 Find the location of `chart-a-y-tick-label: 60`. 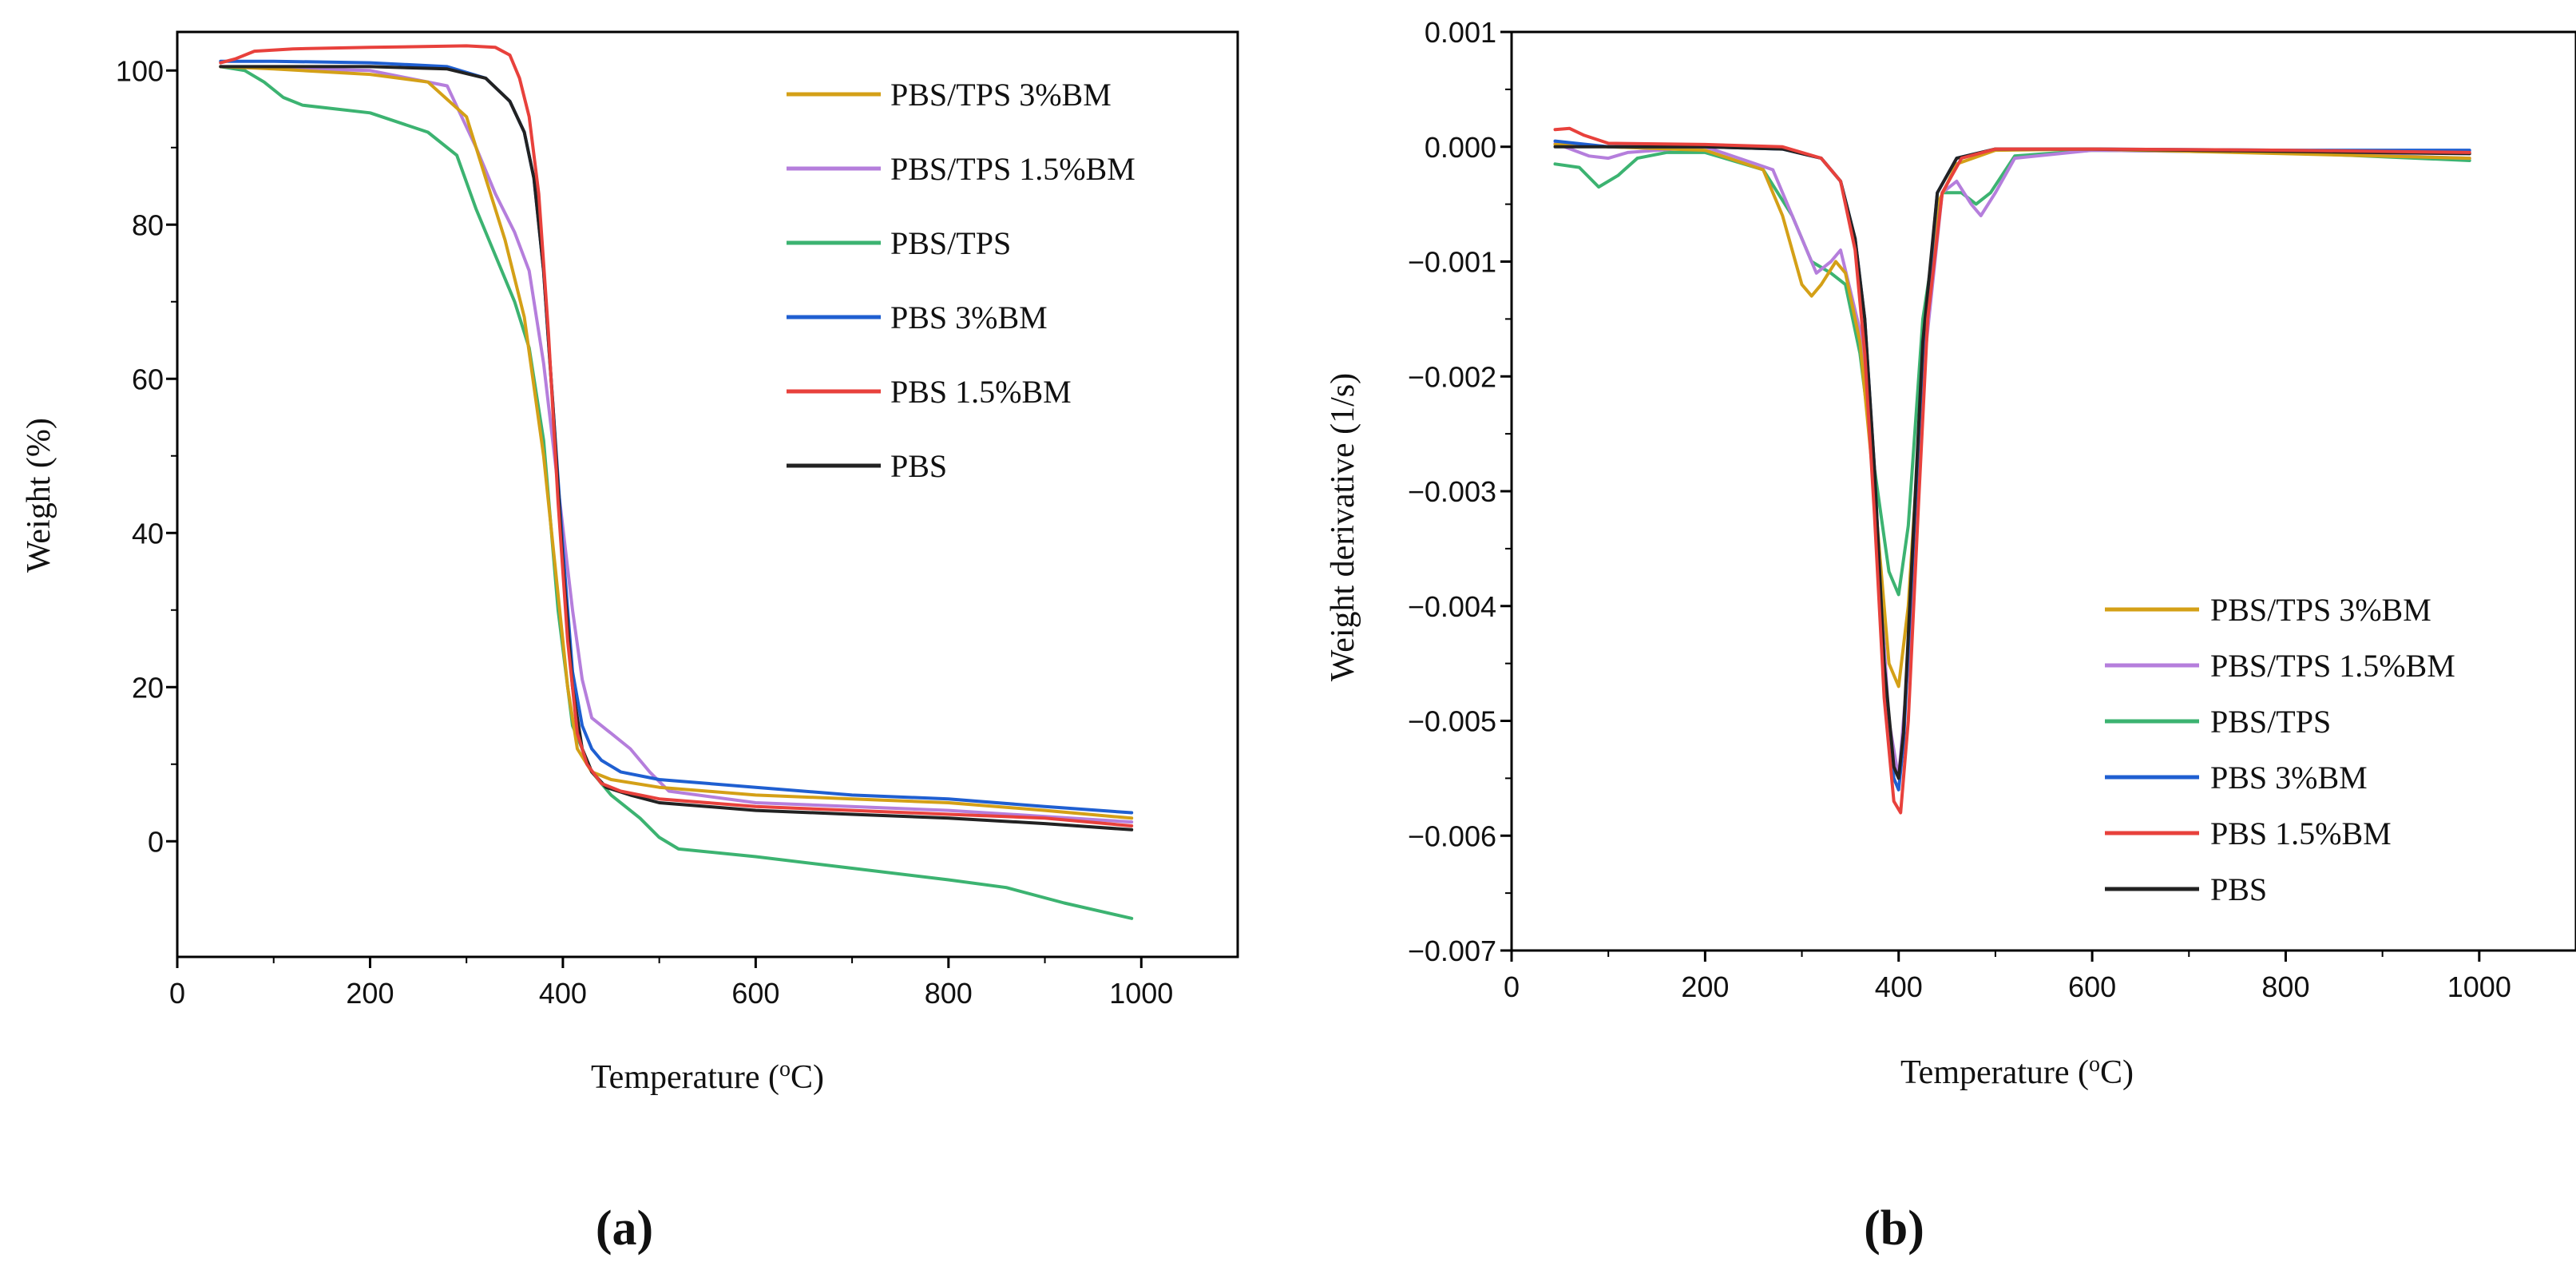

chart-a-y-tick-label: 60 is located at coordinates (148, 379).